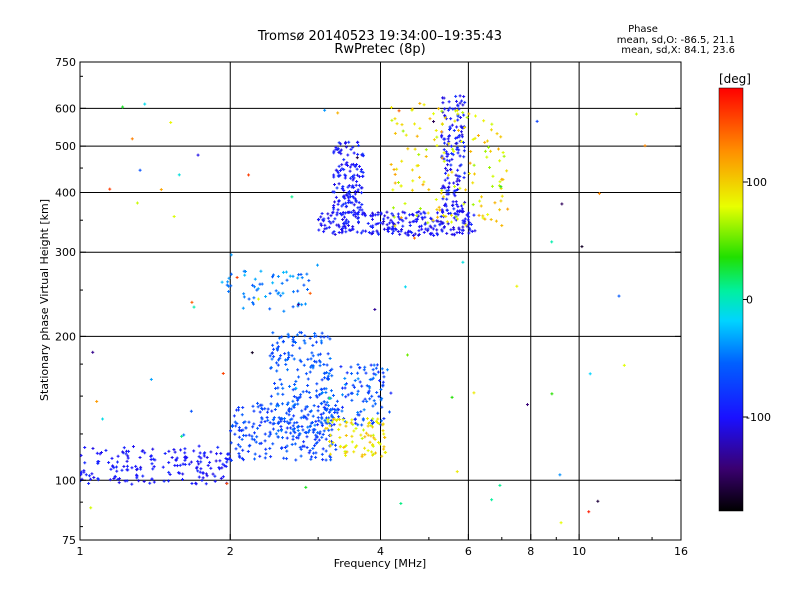  I want to click on y-tick-label: 400, so click(65, 192).